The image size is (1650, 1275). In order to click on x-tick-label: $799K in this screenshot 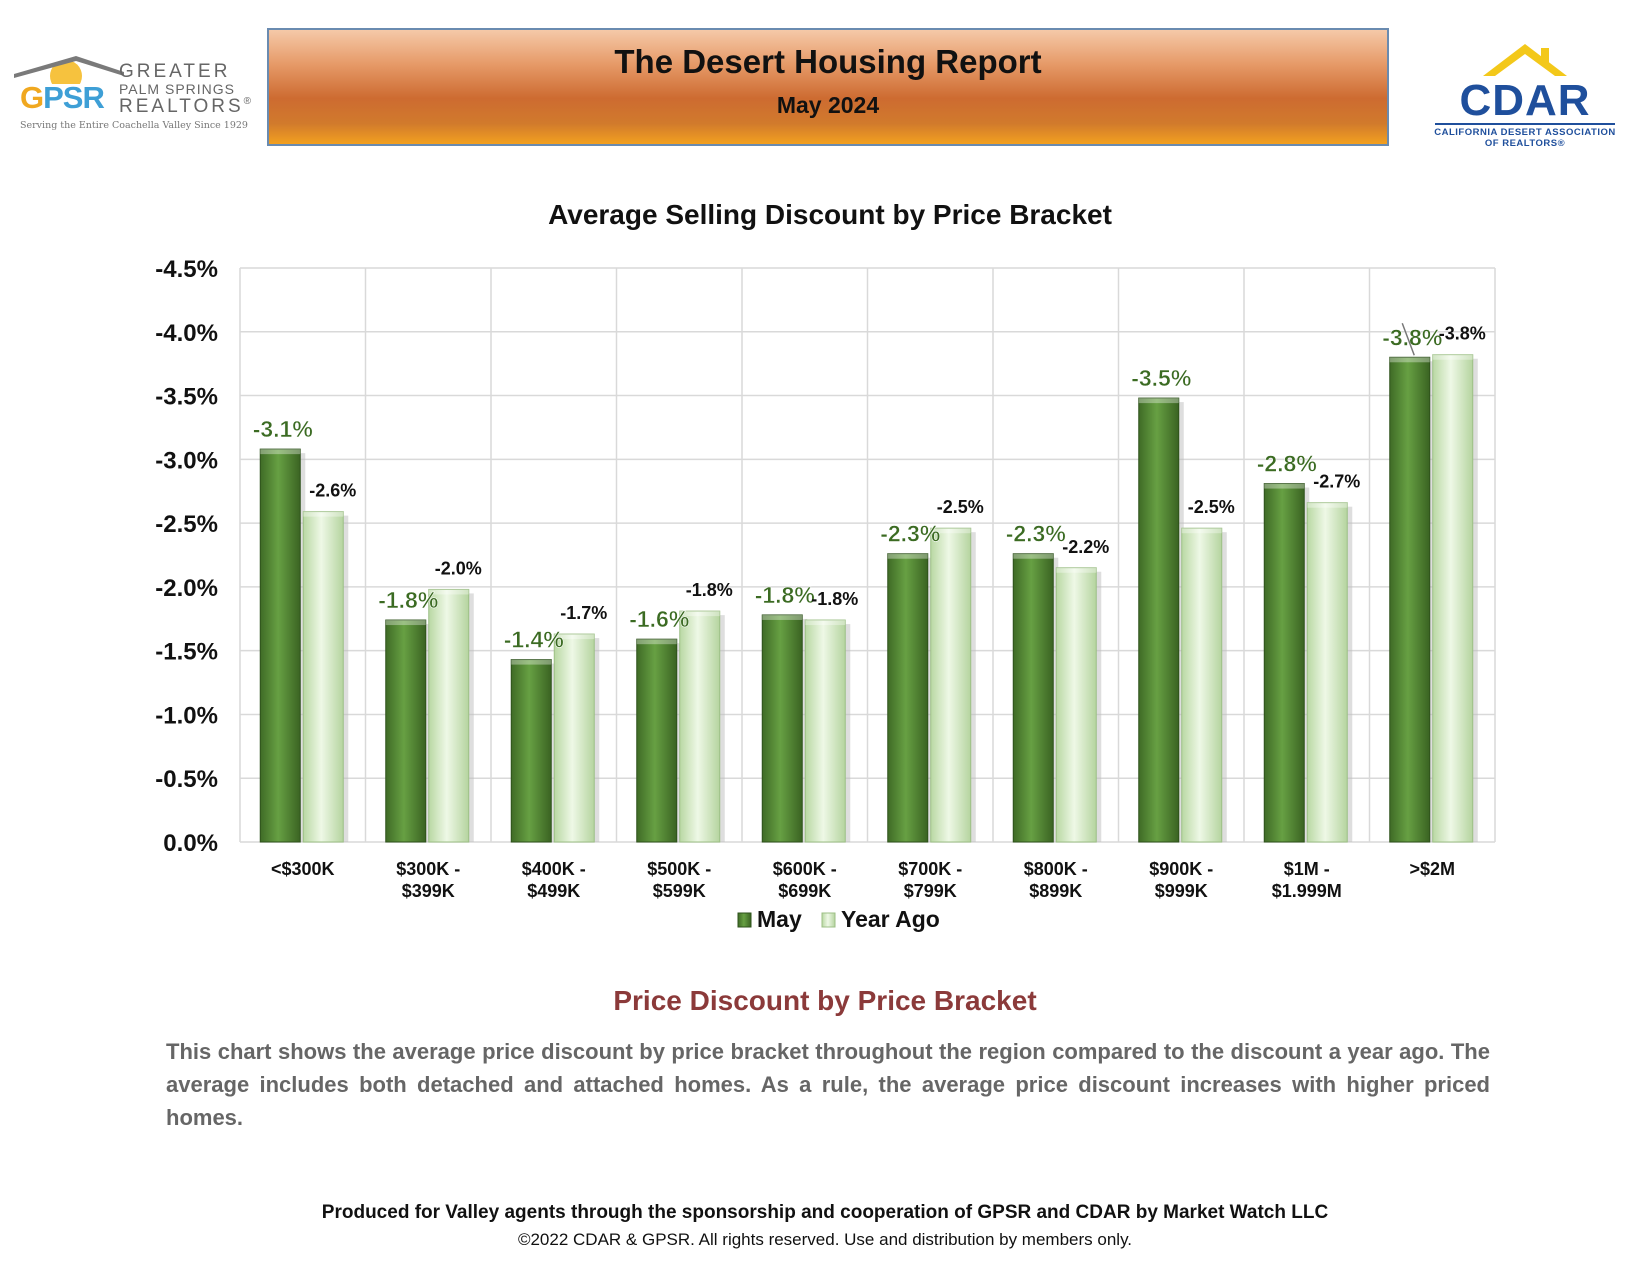, I will do `click(930, 891)`.